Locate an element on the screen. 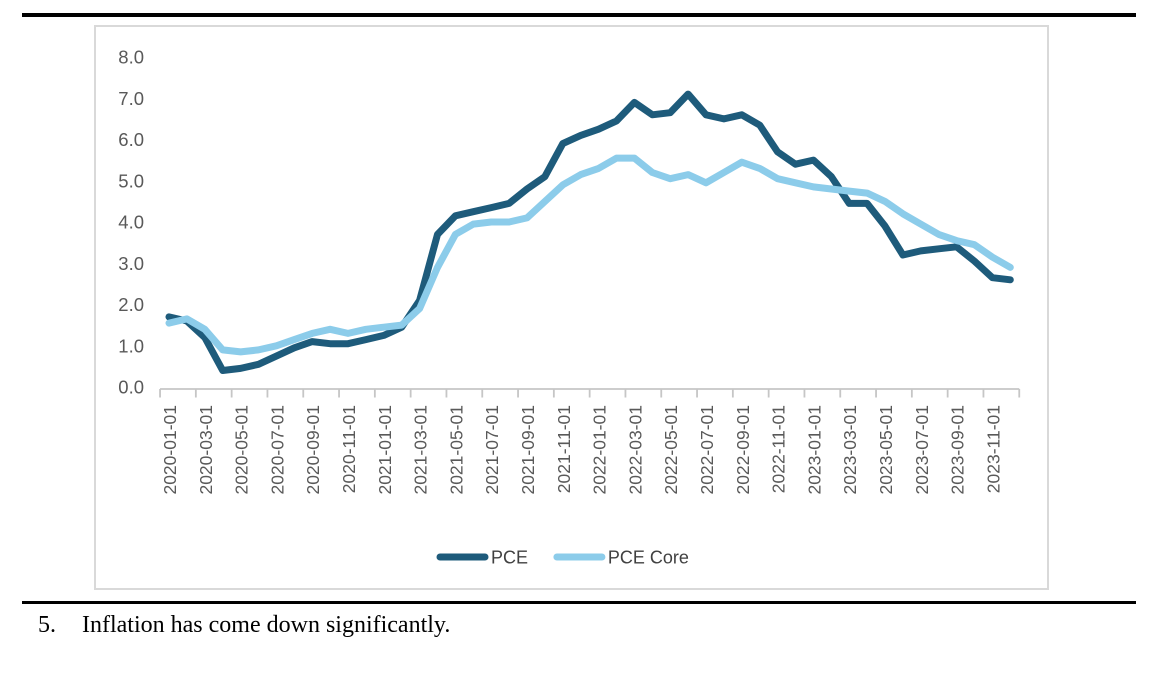  svg-text: 2023-11-01 is located at coordinates (993, 449).